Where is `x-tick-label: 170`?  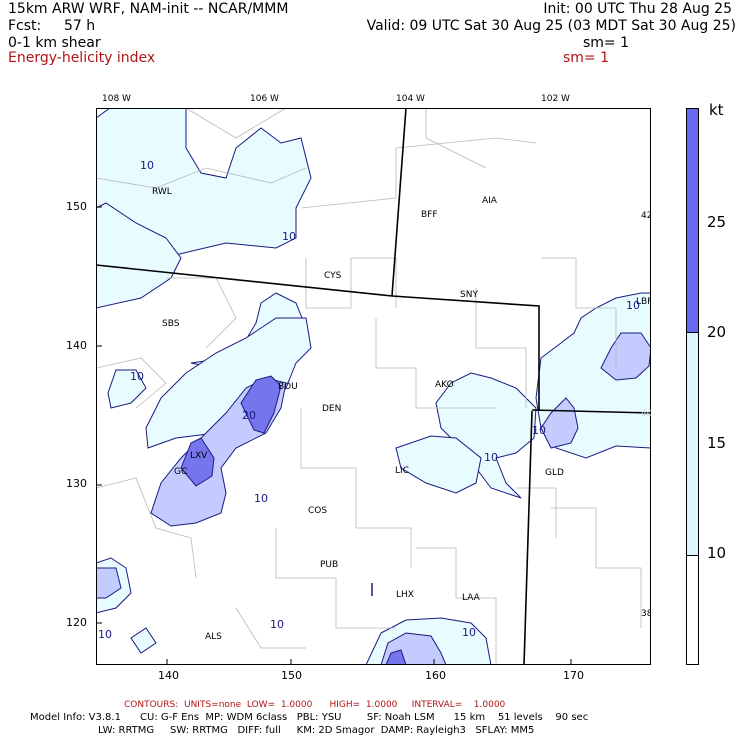 x-tick-label: 170 is located at coordinates (573, 675).